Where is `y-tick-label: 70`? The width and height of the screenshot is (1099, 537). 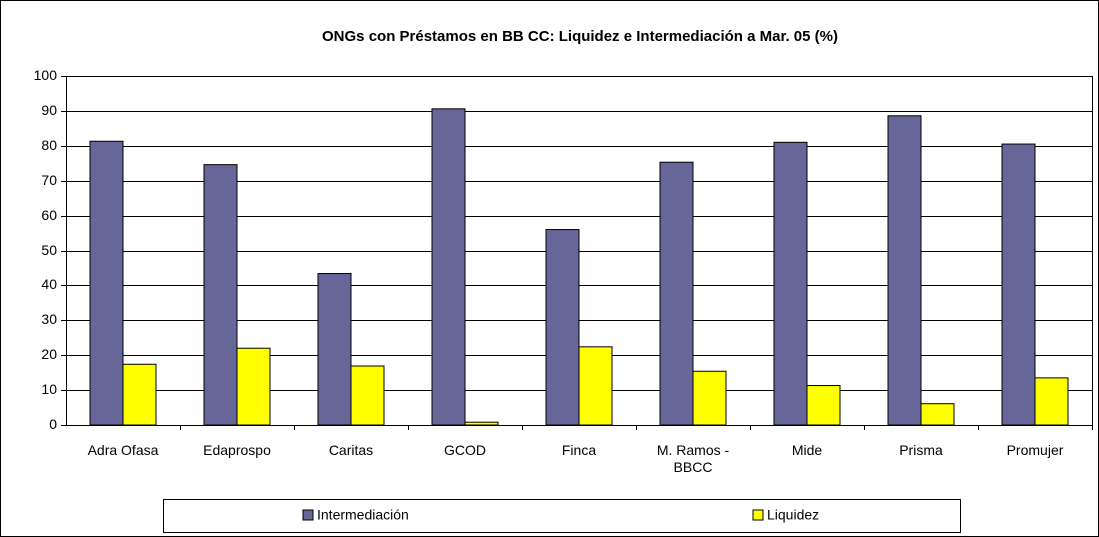 y-tick-label: 70 is located at coordinates (49, 180).